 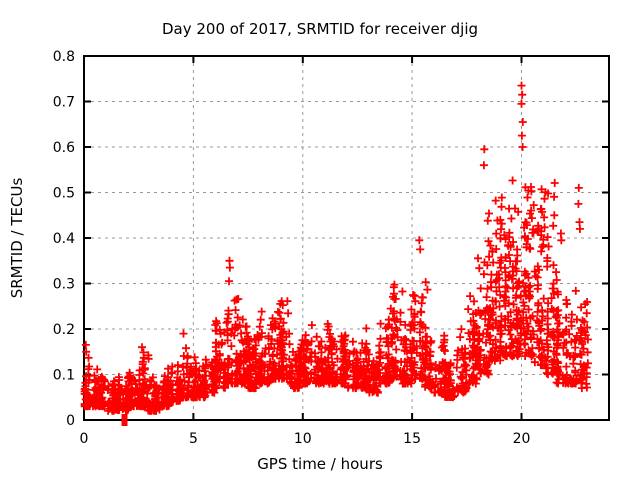 I want to click on zero-marker, so click(x=124, y=420).